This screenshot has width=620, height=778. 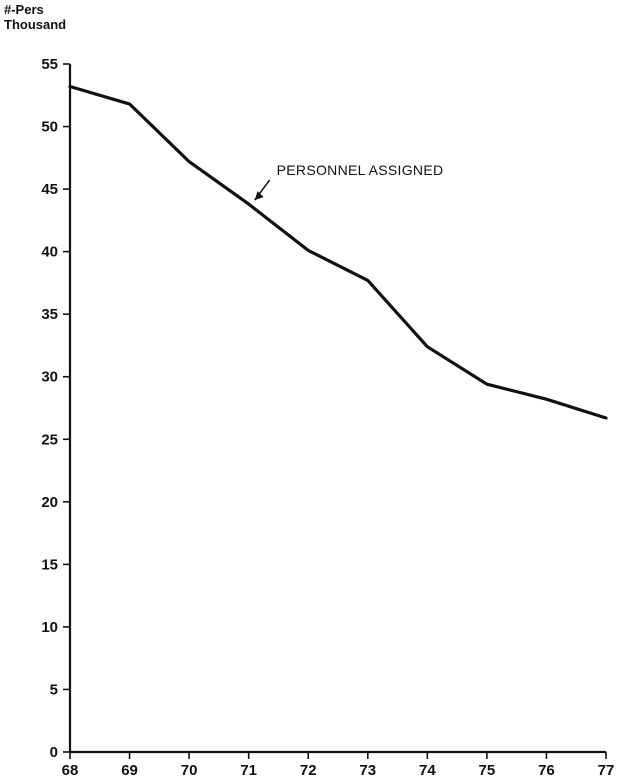 I want to click on y-axis-label: #-Pers Thousand, so click(x=35, y=17).